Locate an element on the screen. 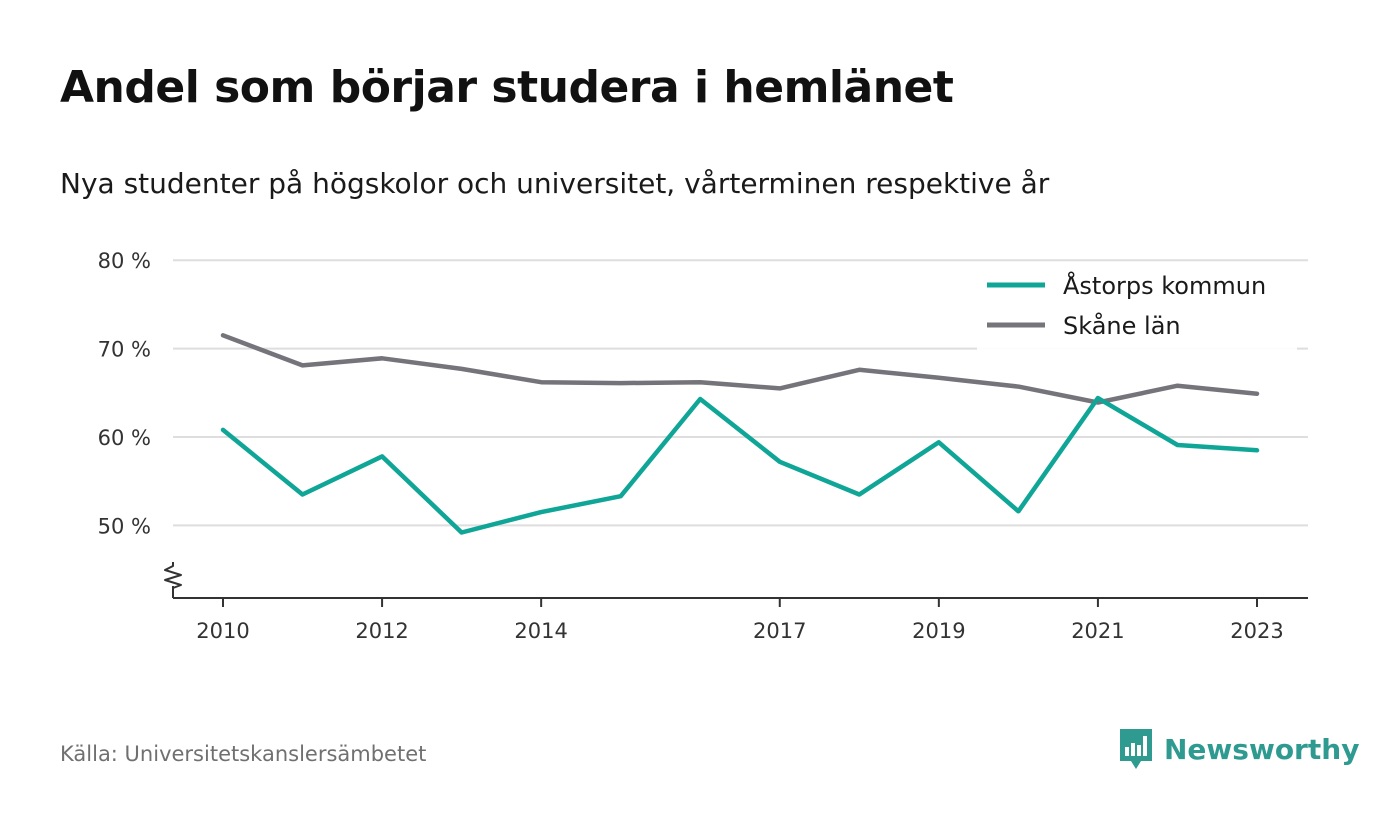 The height and width of the screenshot is (831, 1400). newsworthy-logo-icon is located at coordinates (1136, 749).